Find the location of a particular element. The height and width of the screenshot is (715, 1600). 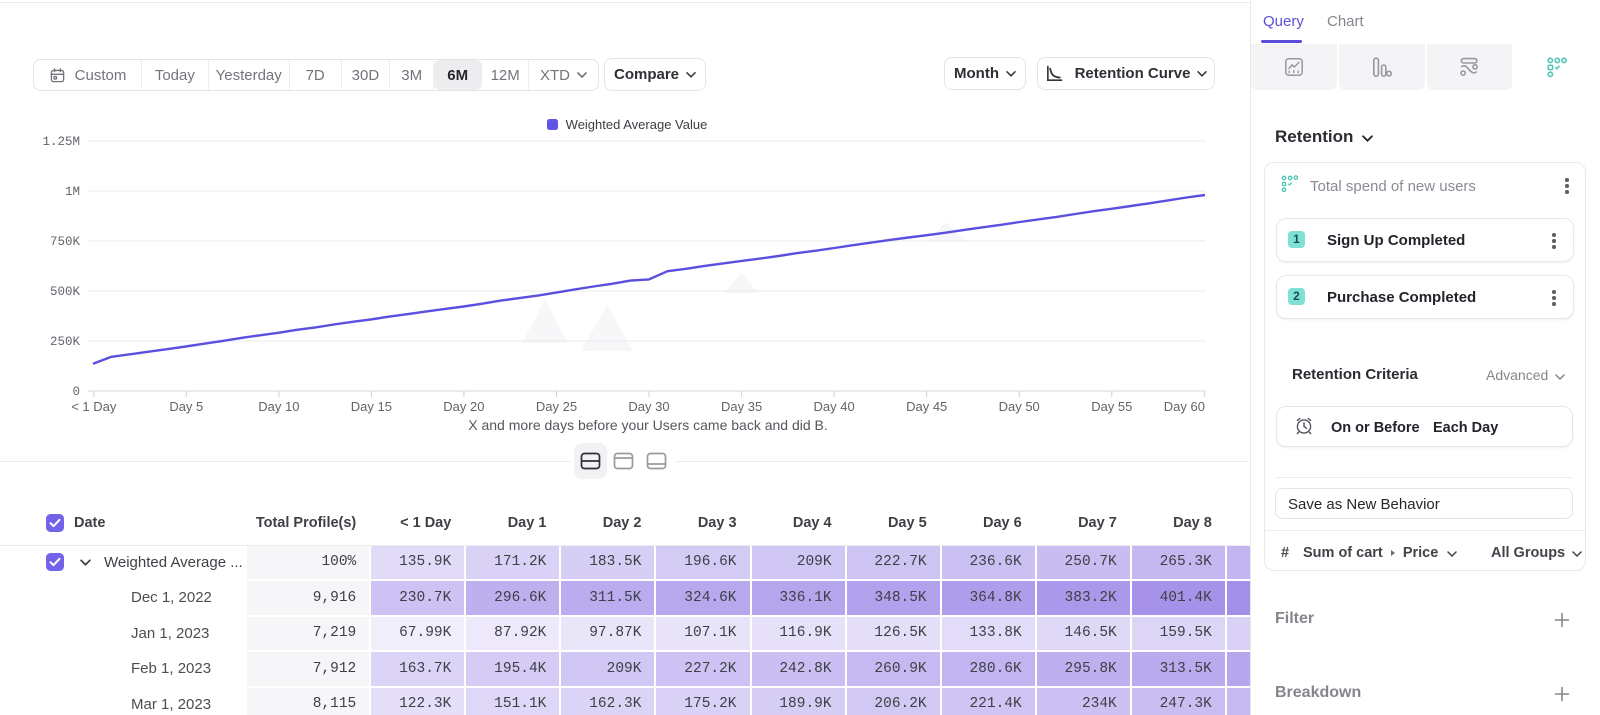

svg-text: 750K is located at coordinates (65, 242).